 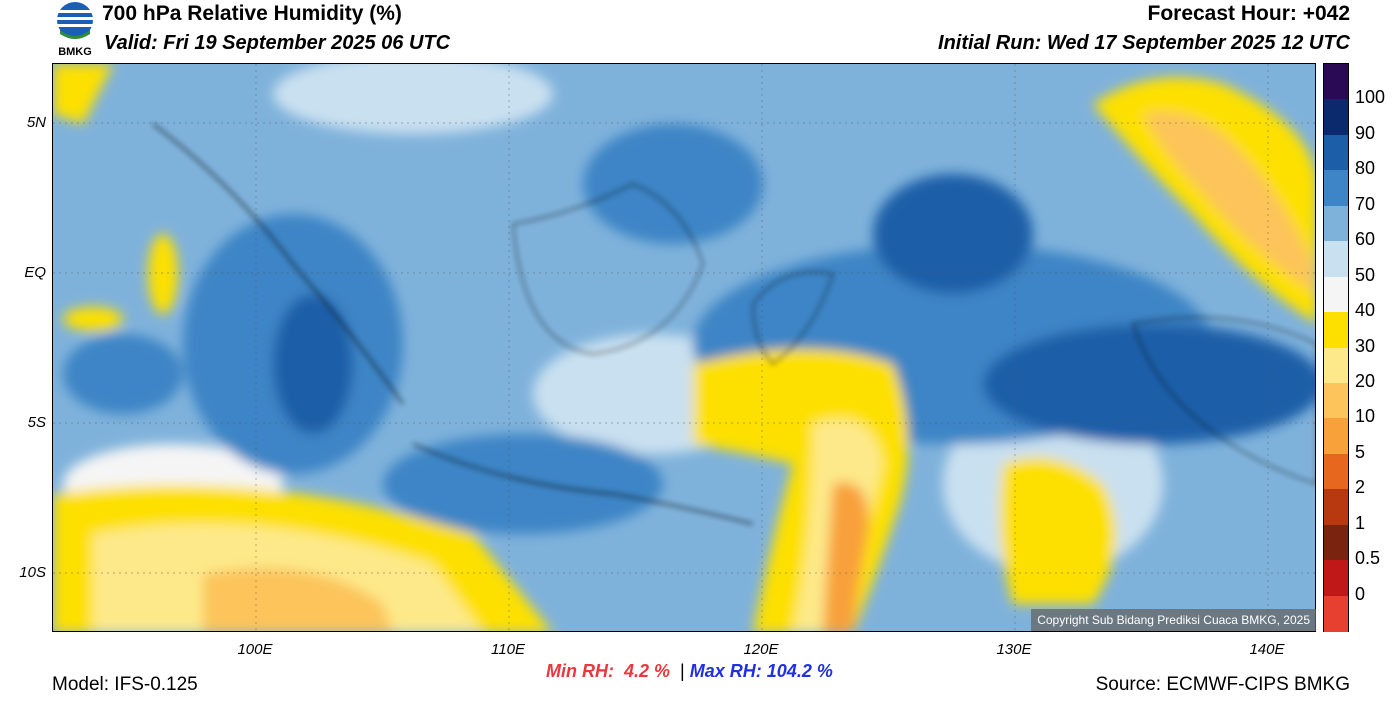 I want to click on valid-time: Valid: Fri 19 September 2025 06 UTC, so click(x=277, y=43).